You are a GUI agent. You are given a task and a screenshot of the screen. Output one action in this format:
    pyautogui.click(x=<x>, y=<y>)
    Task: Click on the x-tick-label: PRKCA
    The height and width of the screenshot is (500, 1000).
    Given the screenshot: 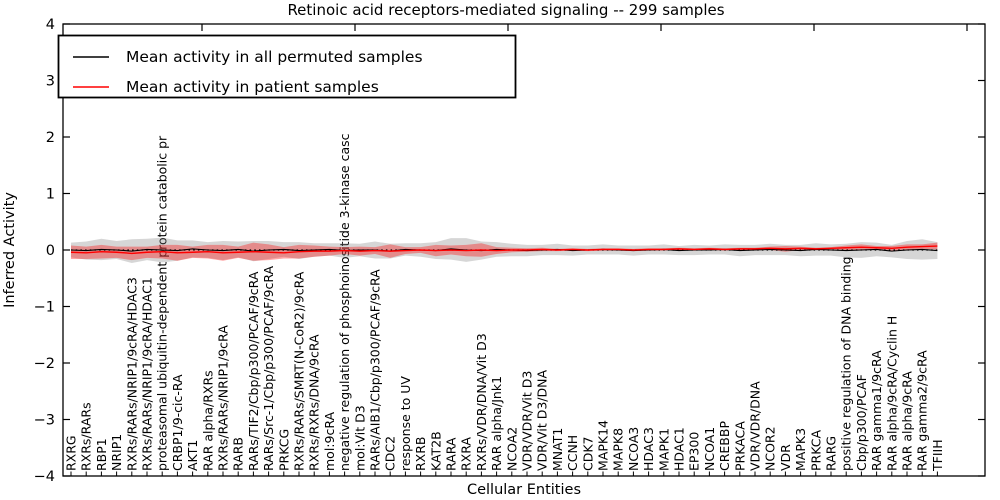 What is the action you would take?
    pyautogui.click(x=815, y=450)
    